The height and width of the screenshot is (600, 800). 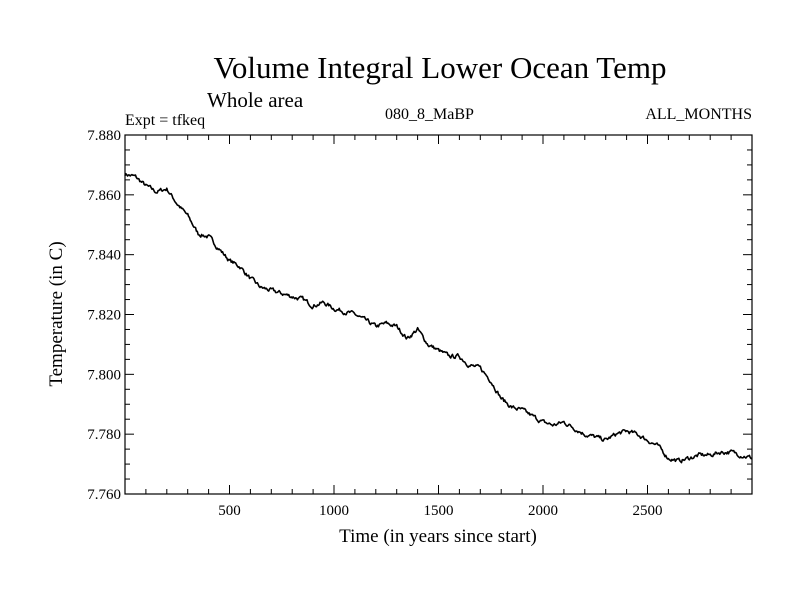 What do you see at coordinates (229, 511) in the screenshot?
I see `x-tick-label: 500` at bounding box center [229, 511].